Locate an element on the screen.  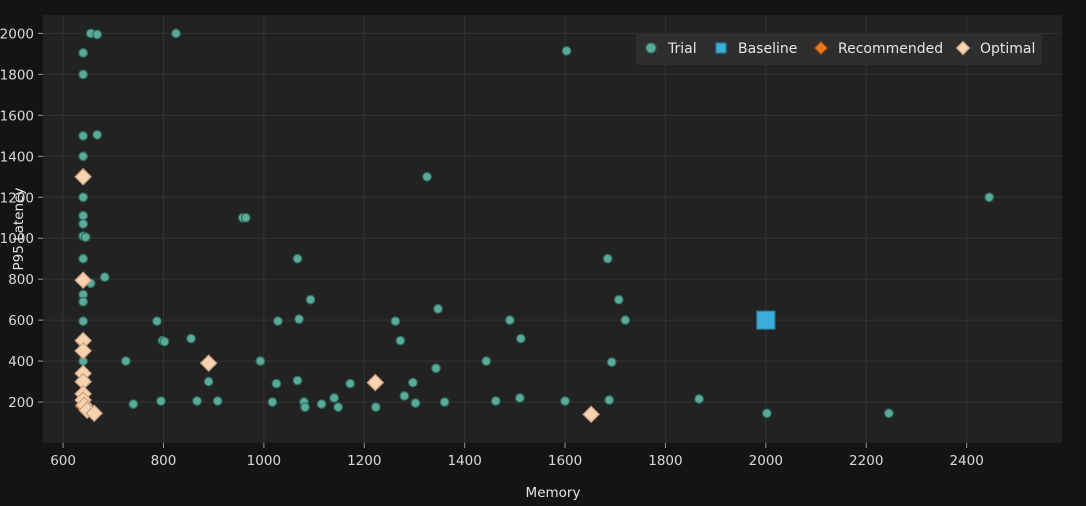
x-tick-label: 1200 is located at coordinates (364, 461).